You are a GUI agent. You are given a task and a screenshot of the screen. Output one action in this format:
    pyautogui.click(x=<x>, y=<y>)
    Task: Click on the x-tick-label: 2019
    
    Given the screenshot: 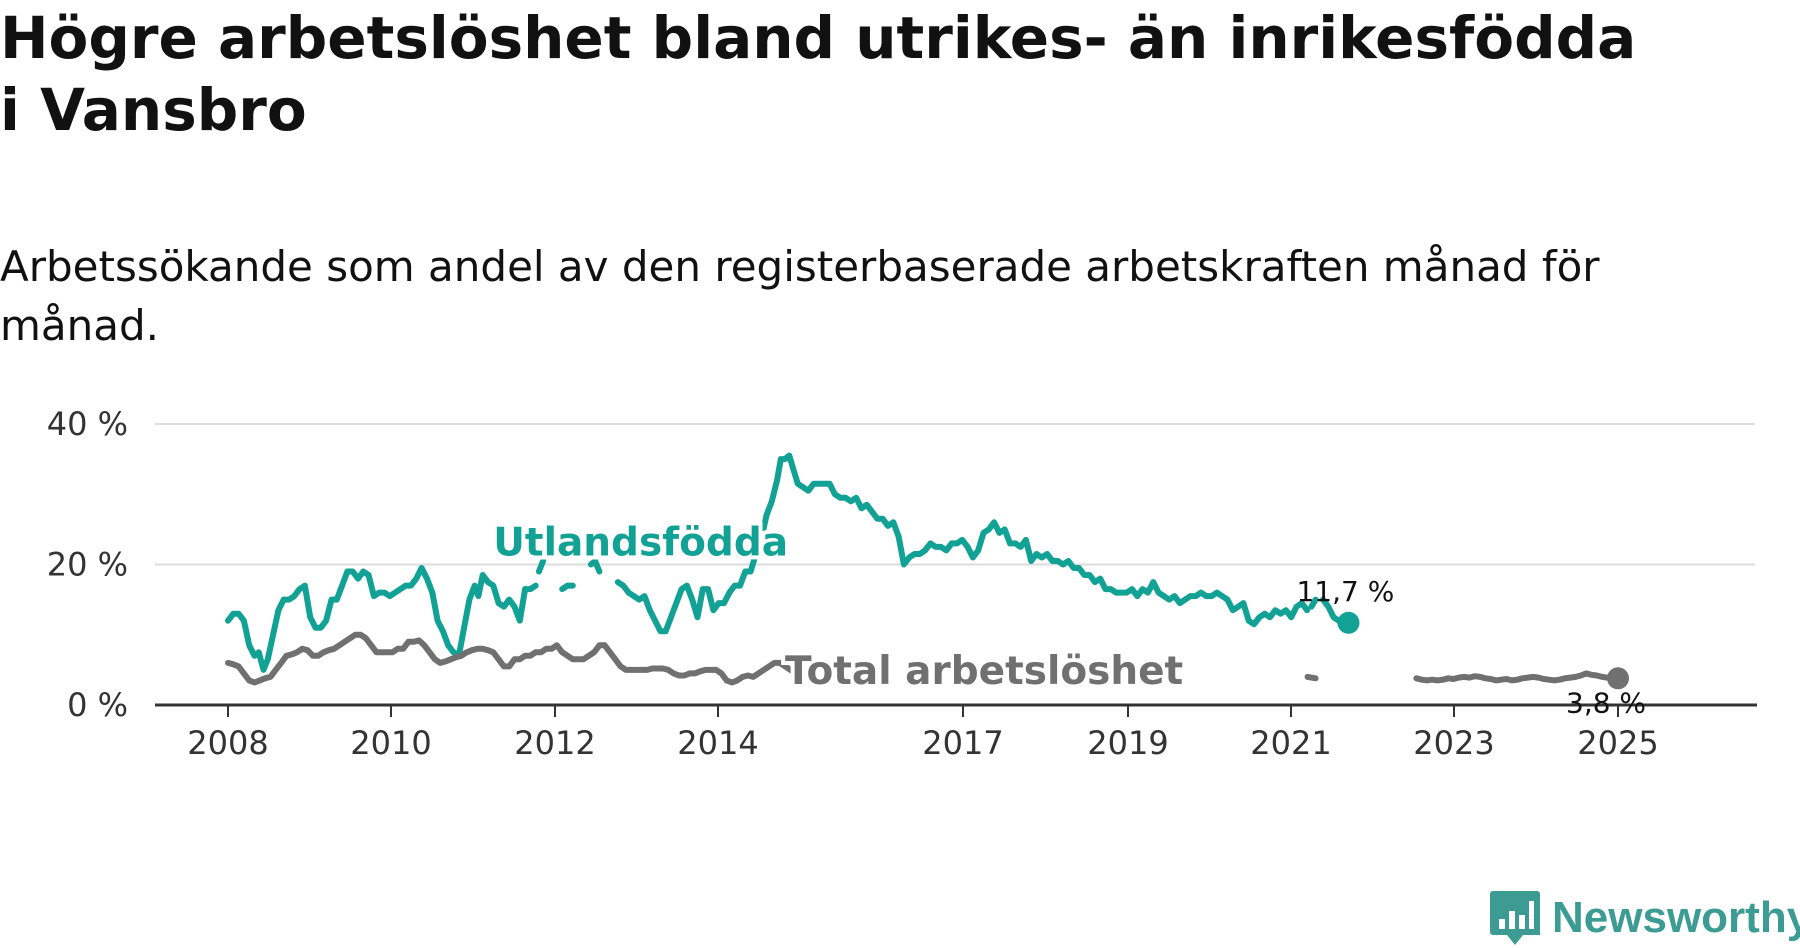 What is the action you would take?
    pyautogui.click(x=1127, y=743)
    